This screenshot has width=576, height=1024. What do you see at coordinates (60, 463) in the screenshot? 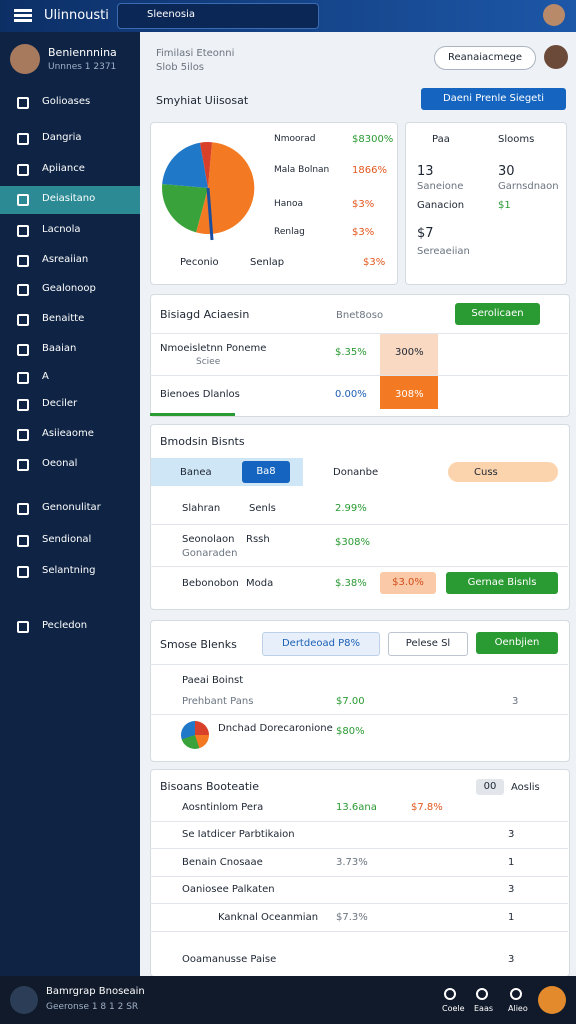
I see `nav-item: Oeonal` at bounding box center [60, 463].